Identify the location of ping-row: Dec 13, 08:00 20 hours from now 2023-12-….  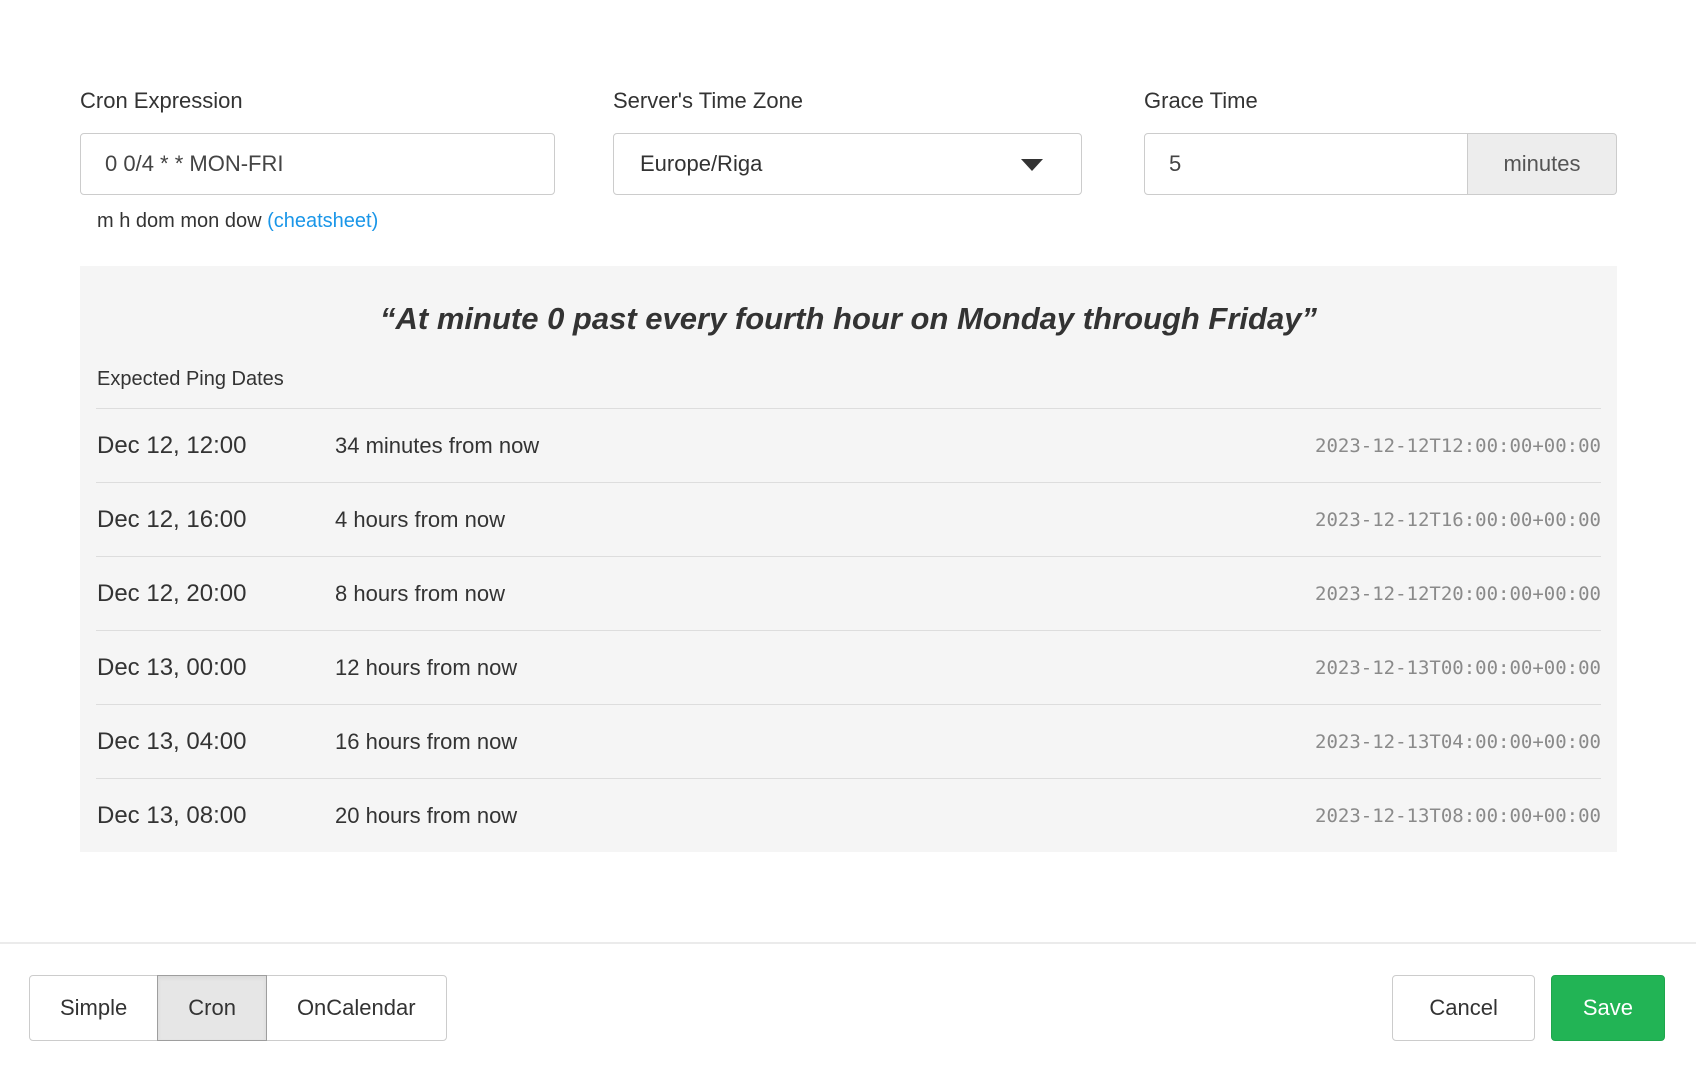
(848, 815).